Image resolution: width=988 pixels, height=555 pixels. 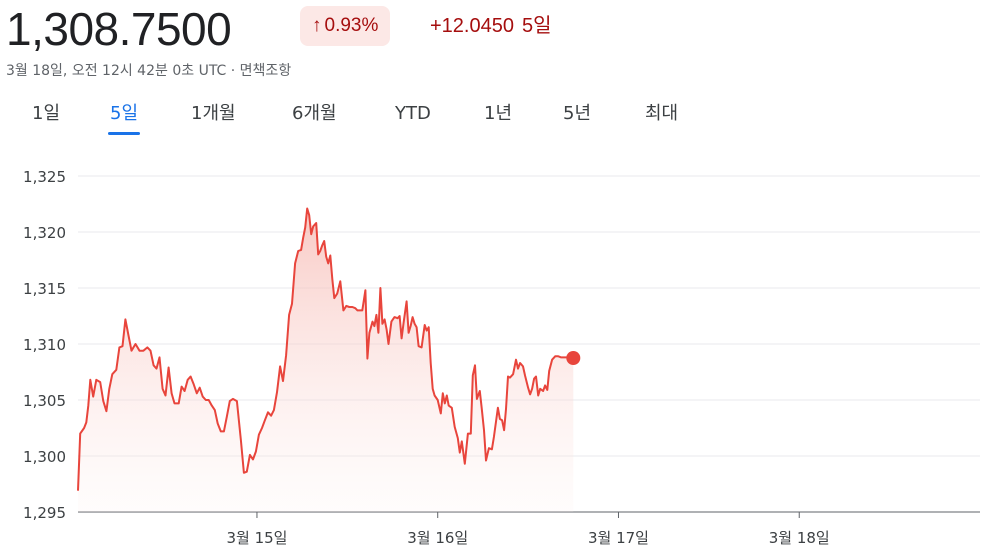 I want to click on timestamp-disclaimer: 3월 18일, 오전 12시 42분 0초 UTC · 면책조항, so click(x=149, y=71).